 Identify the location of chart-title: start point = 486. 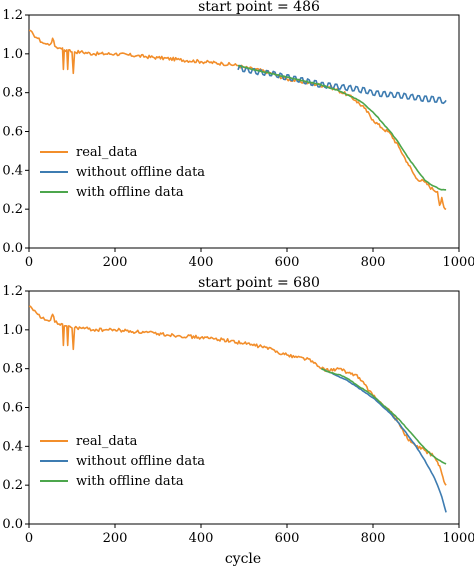
(259, 7).